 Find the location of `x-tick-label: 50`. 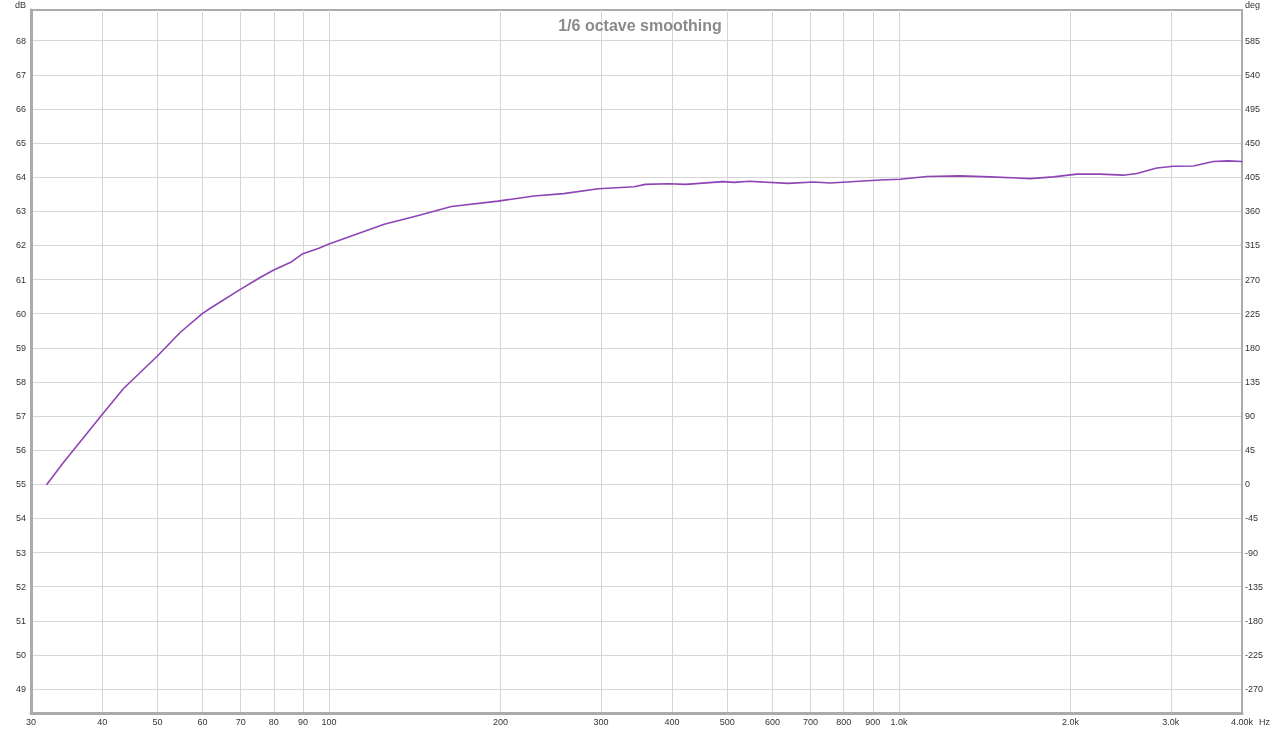

x-tick-label: 50 is located at coordinates (157, 721).